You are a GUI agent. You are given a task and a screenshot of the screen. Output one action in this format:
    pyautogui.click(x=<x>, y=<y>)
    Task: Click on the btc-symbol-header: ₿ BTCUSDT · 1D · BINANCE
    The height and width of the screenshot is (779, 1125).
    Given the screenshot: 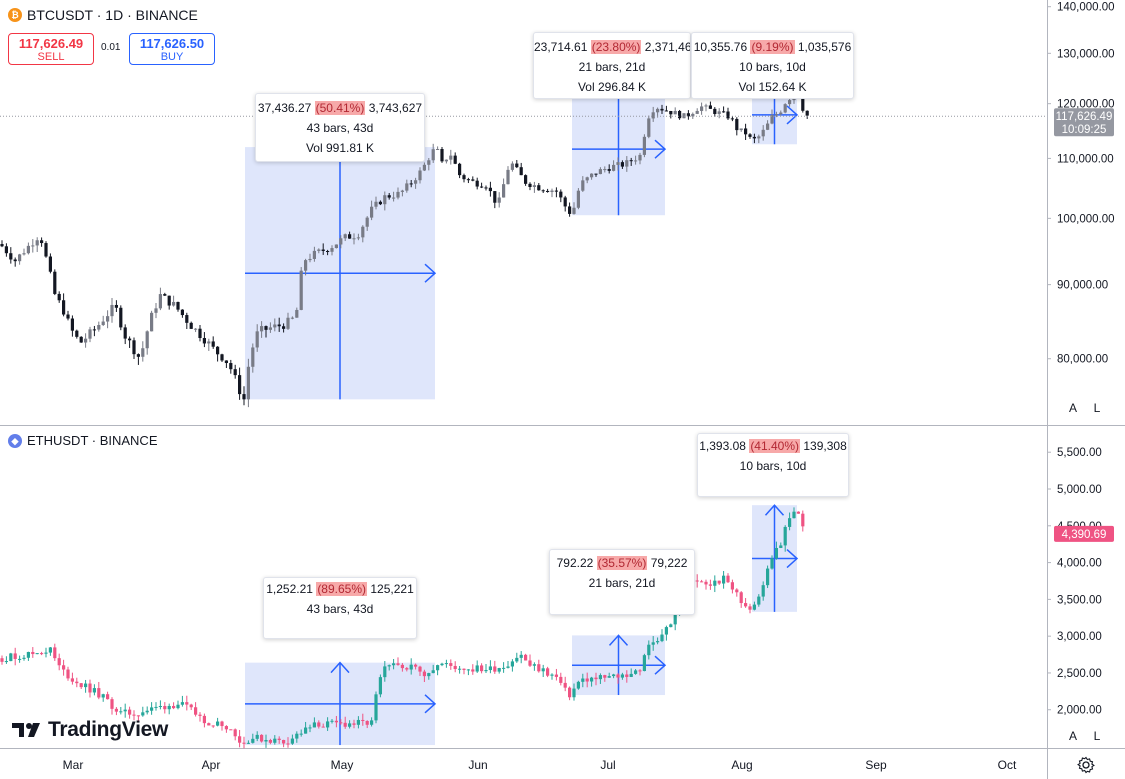 What is the action you would take?
    pyautogui.click(x=103, y=15)
    